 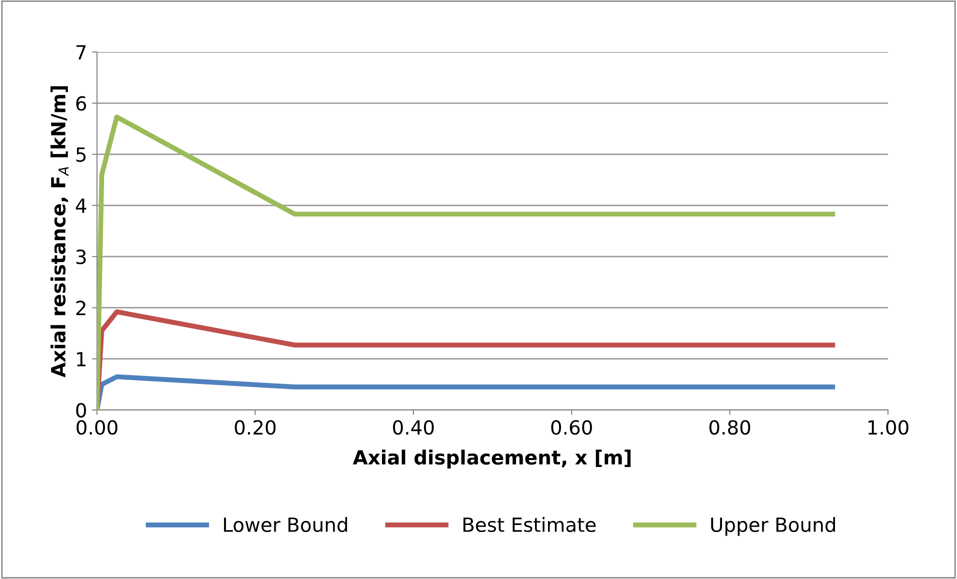 What do you see at coordinates (81, 257) in the screenshot?
I see `y-tick-label: 3` at bounding box center [81, 257].